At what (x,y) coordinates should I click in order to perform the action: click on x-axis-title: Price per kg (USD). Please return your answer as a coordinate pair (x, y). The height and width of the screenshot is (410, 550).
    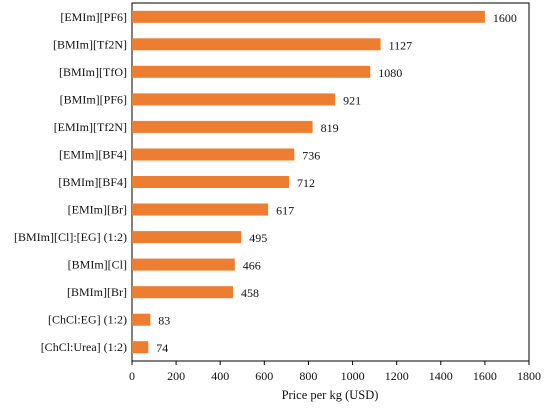
    Looking at the image, I should click on (330, 395).